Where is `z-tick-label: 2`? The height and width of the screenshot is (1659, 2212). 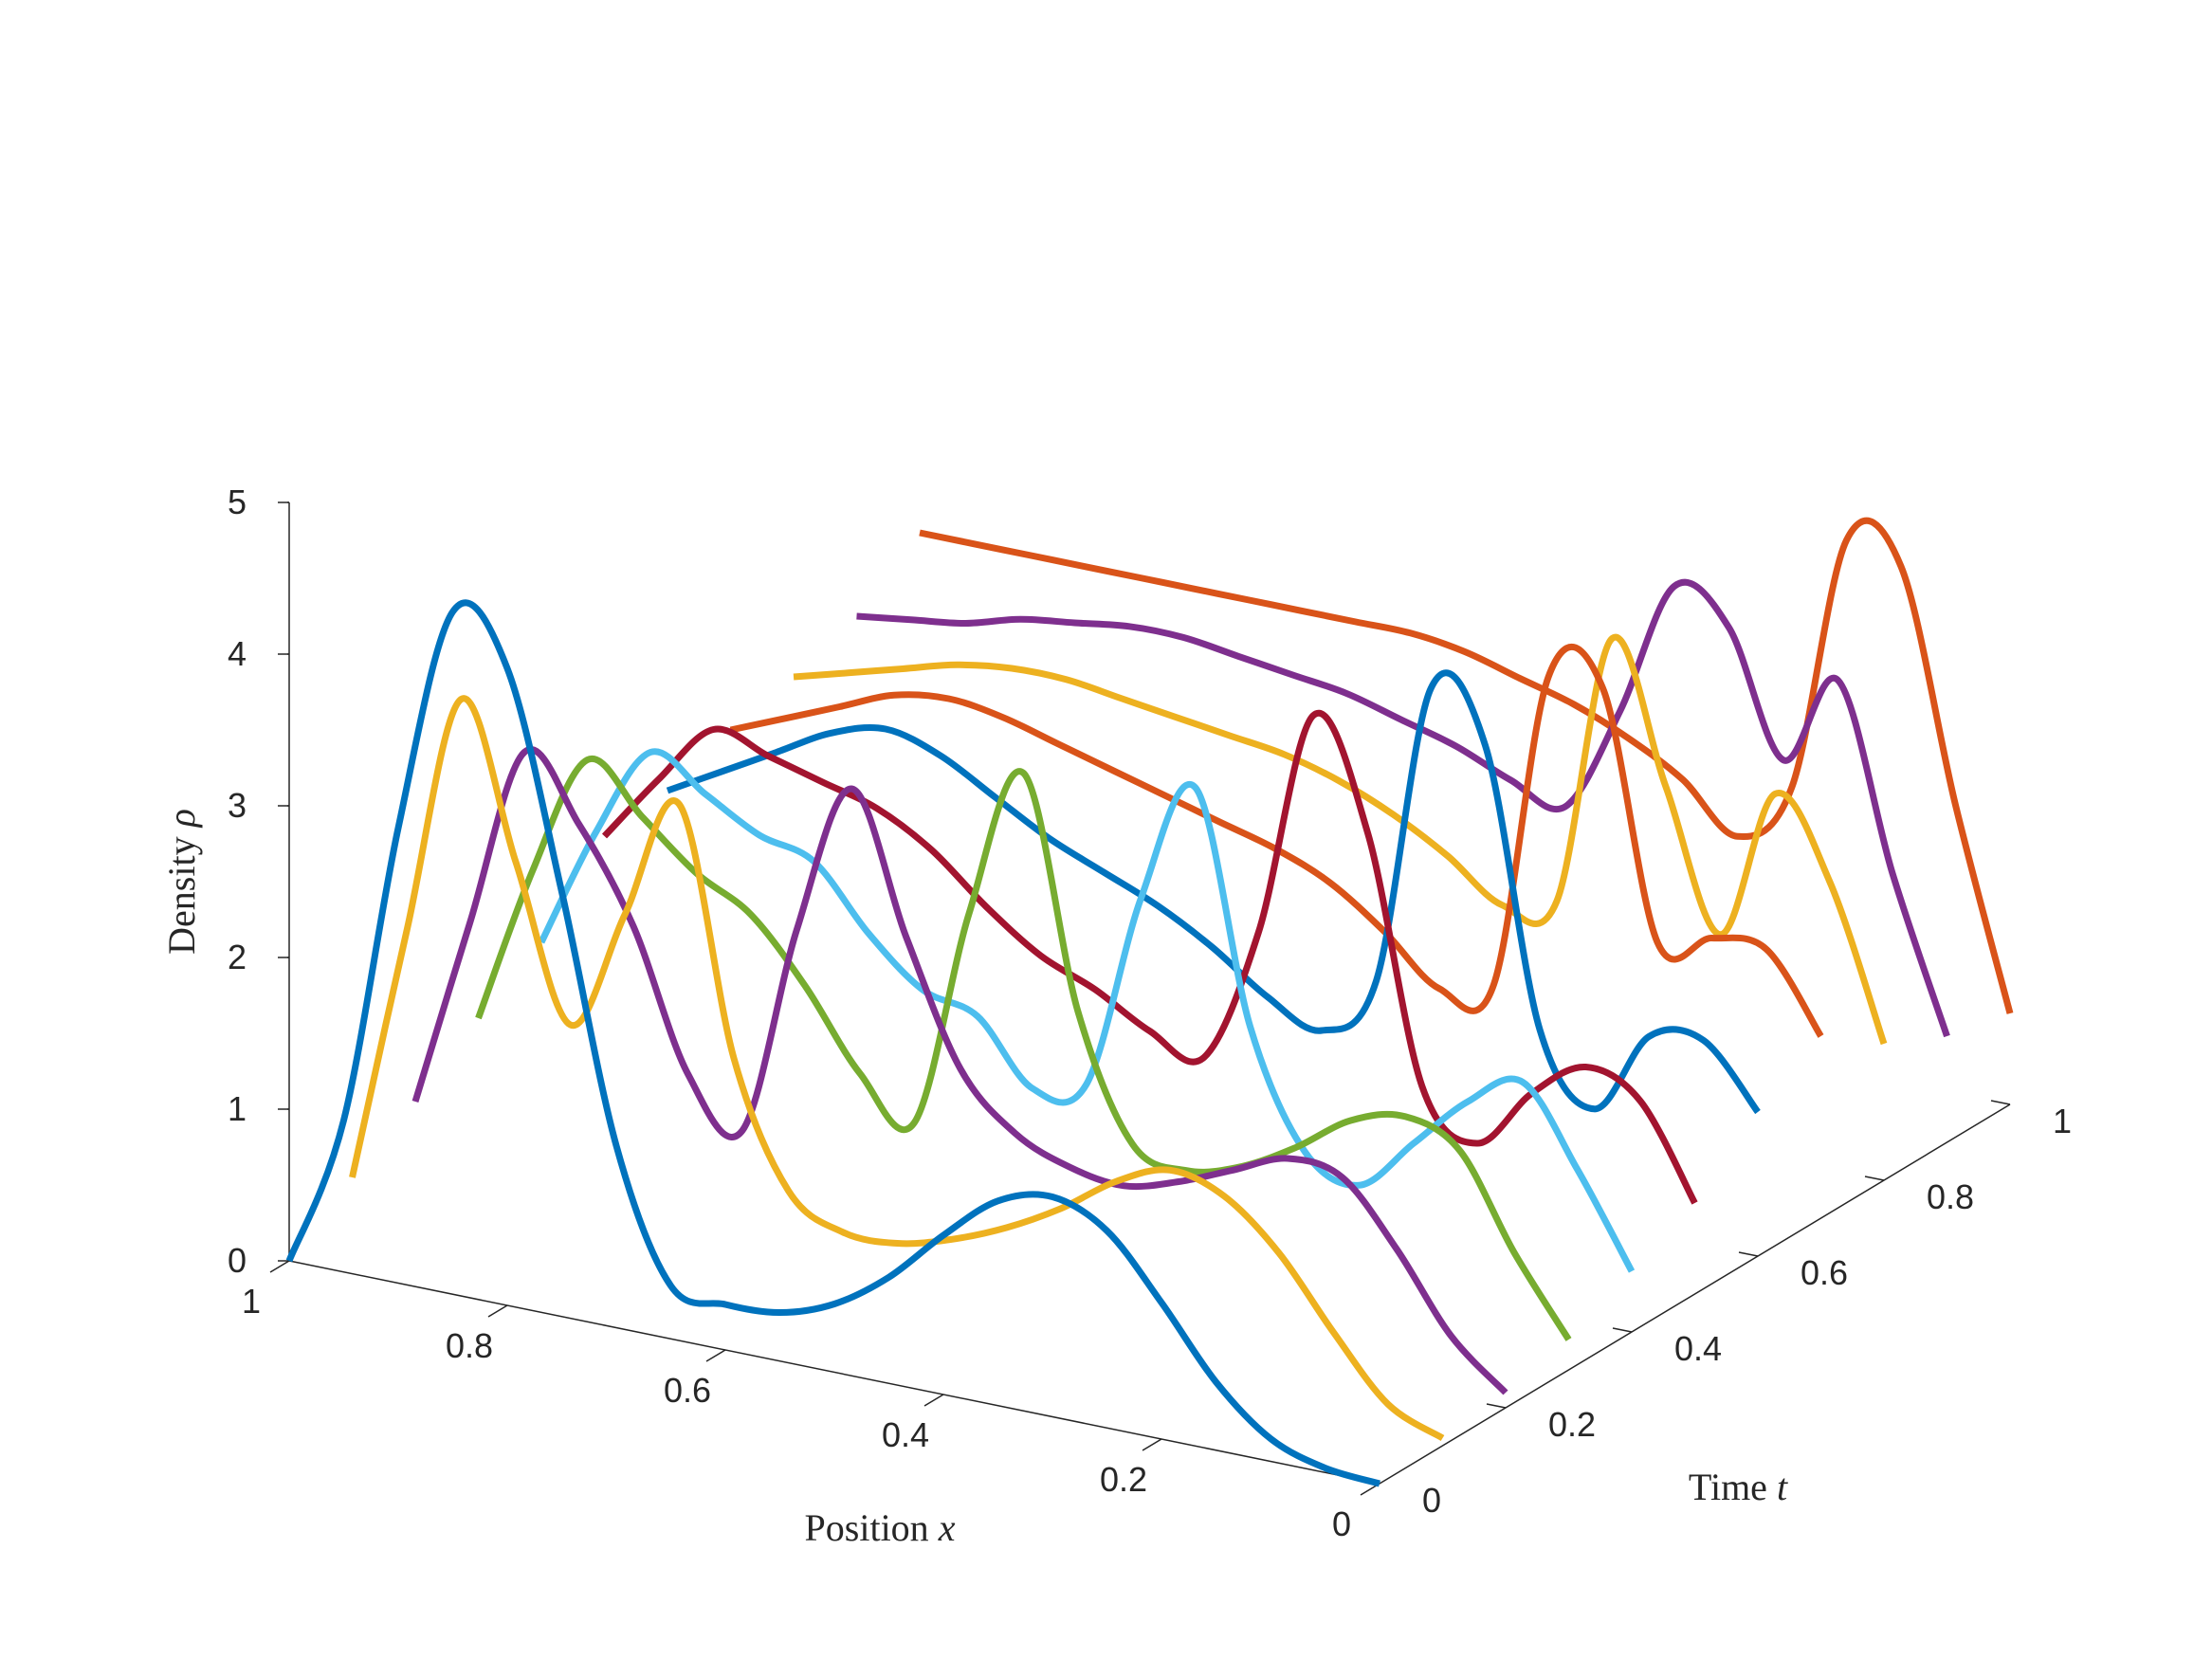
z-tick-label: 2 is located at coordinates (237, 957).